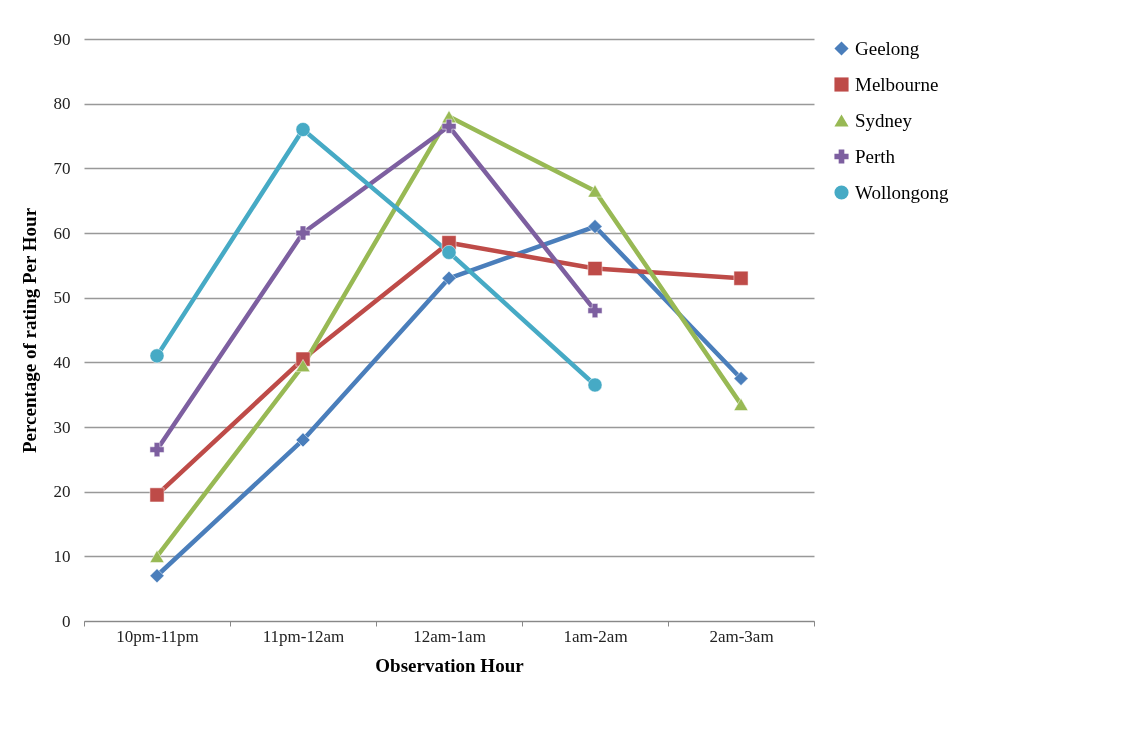 This screenshot has height=731, width=1126. What do you see at coordinates (29, 330) in the screenshot?
I see `y-axis-title: Percentage of rating Per Hour` at bounding box center [29, 330].